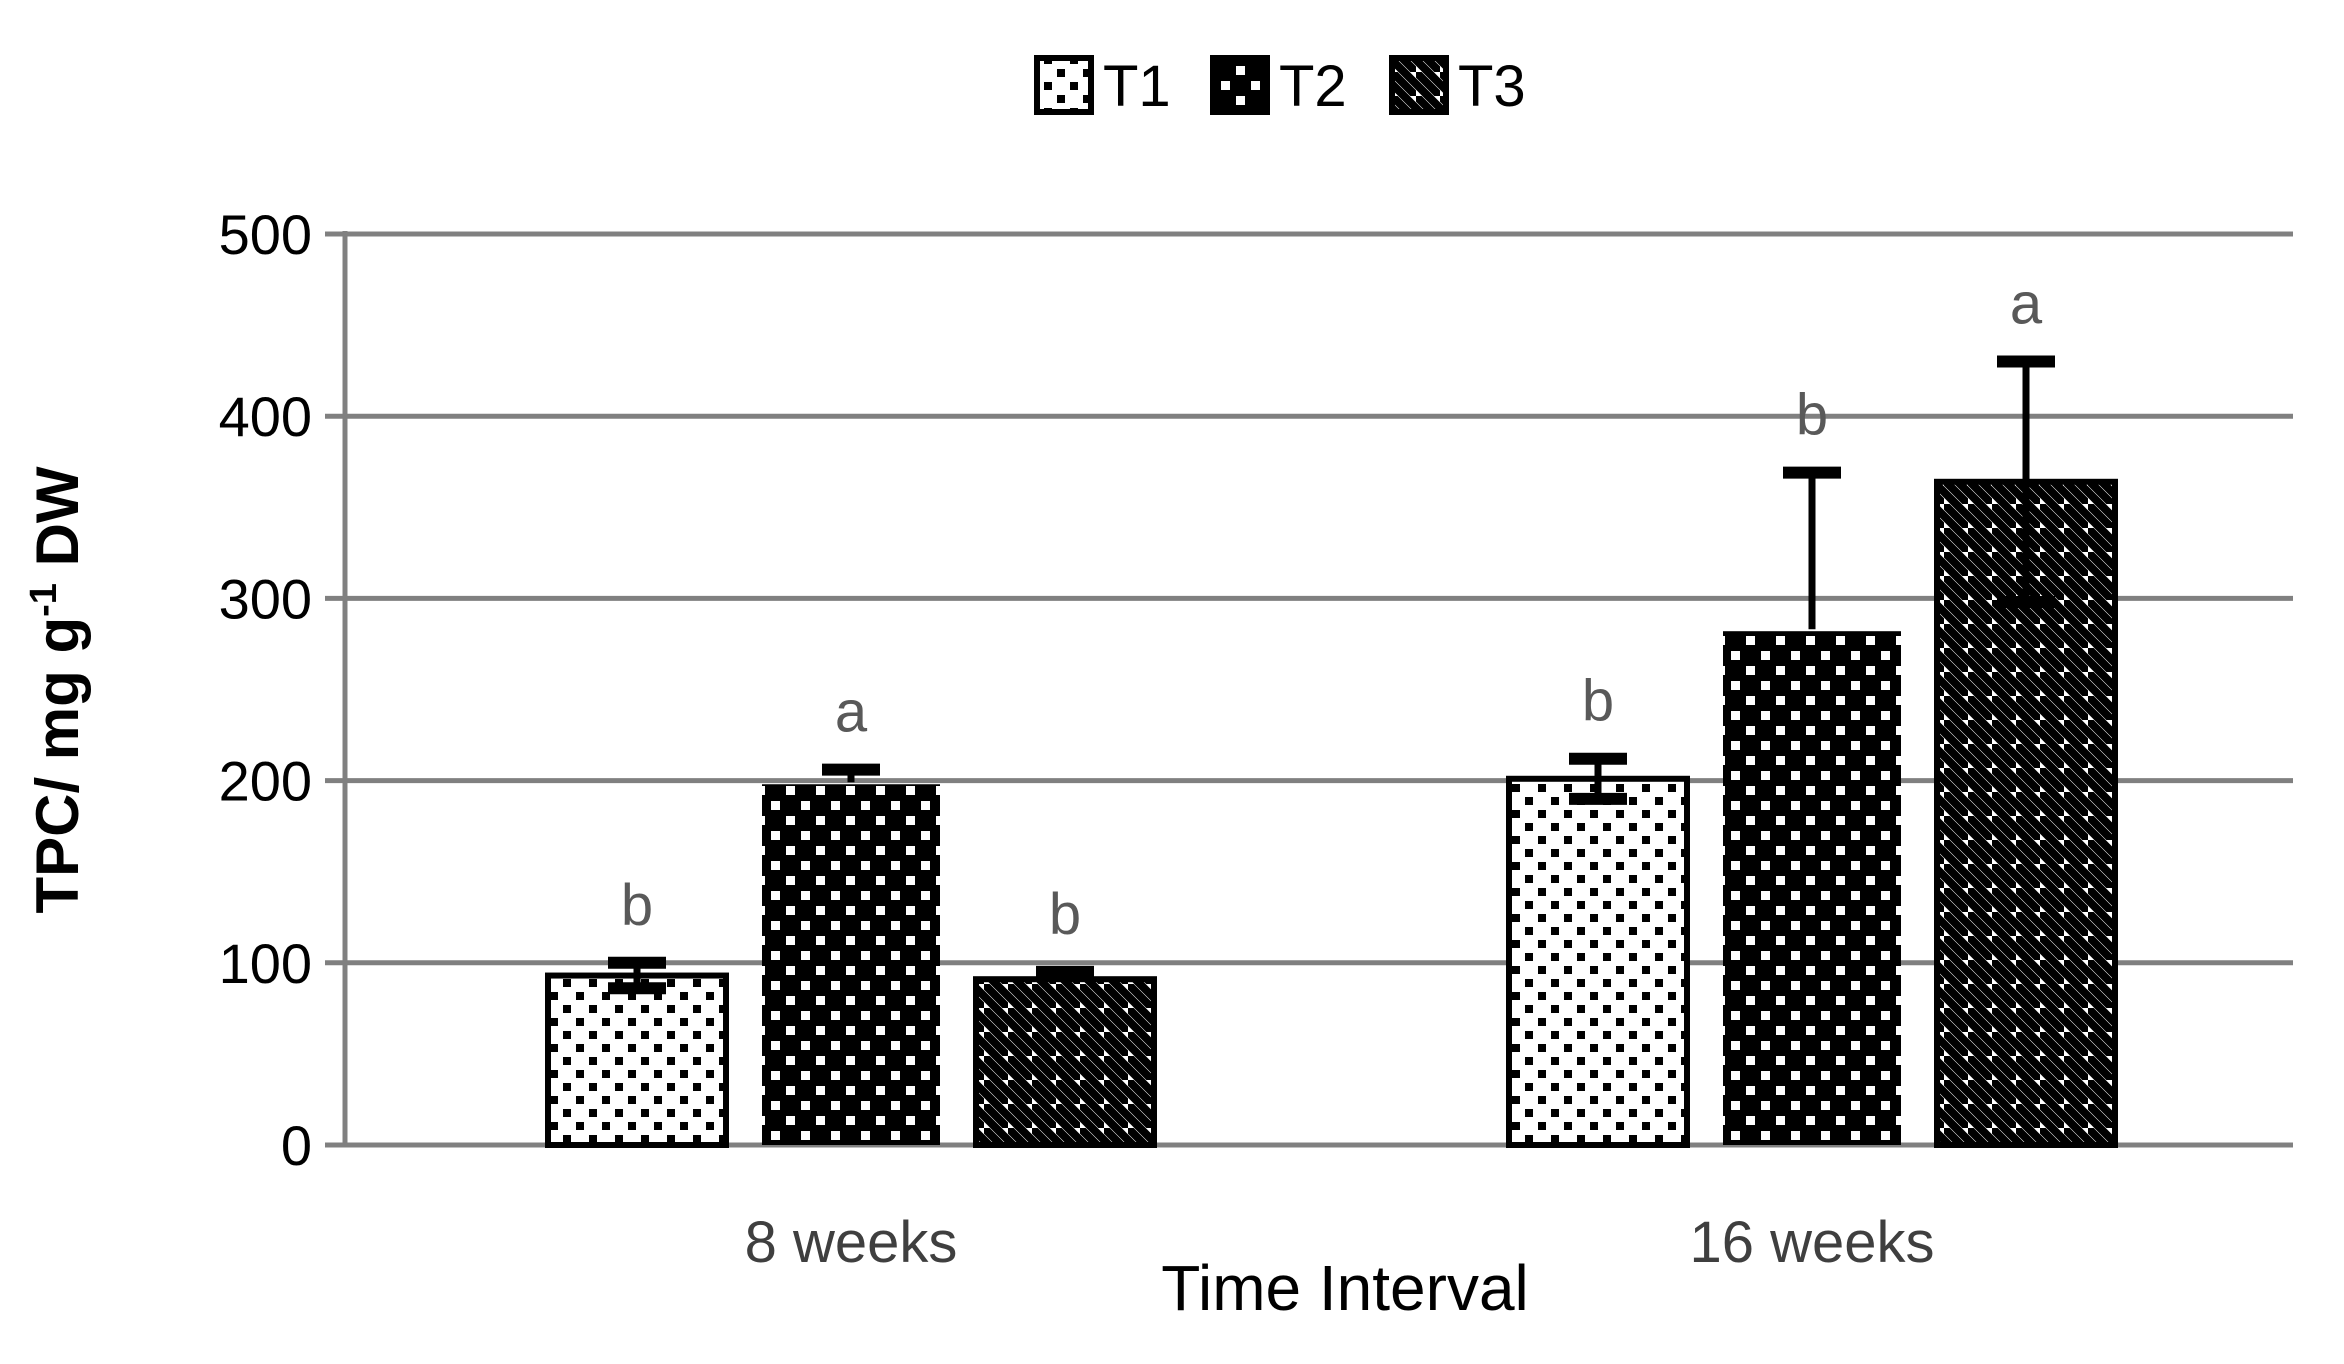 The height and width of the screenshot is (1364, 2344). Describe the element at coordinates (265, 781) in the screenshot. I see `y-tick-label-200: 200` at that location.